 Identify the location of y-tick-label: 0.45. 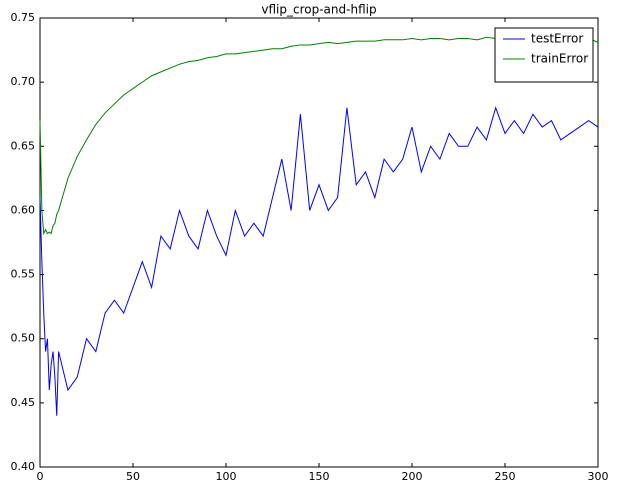
(23, 402).